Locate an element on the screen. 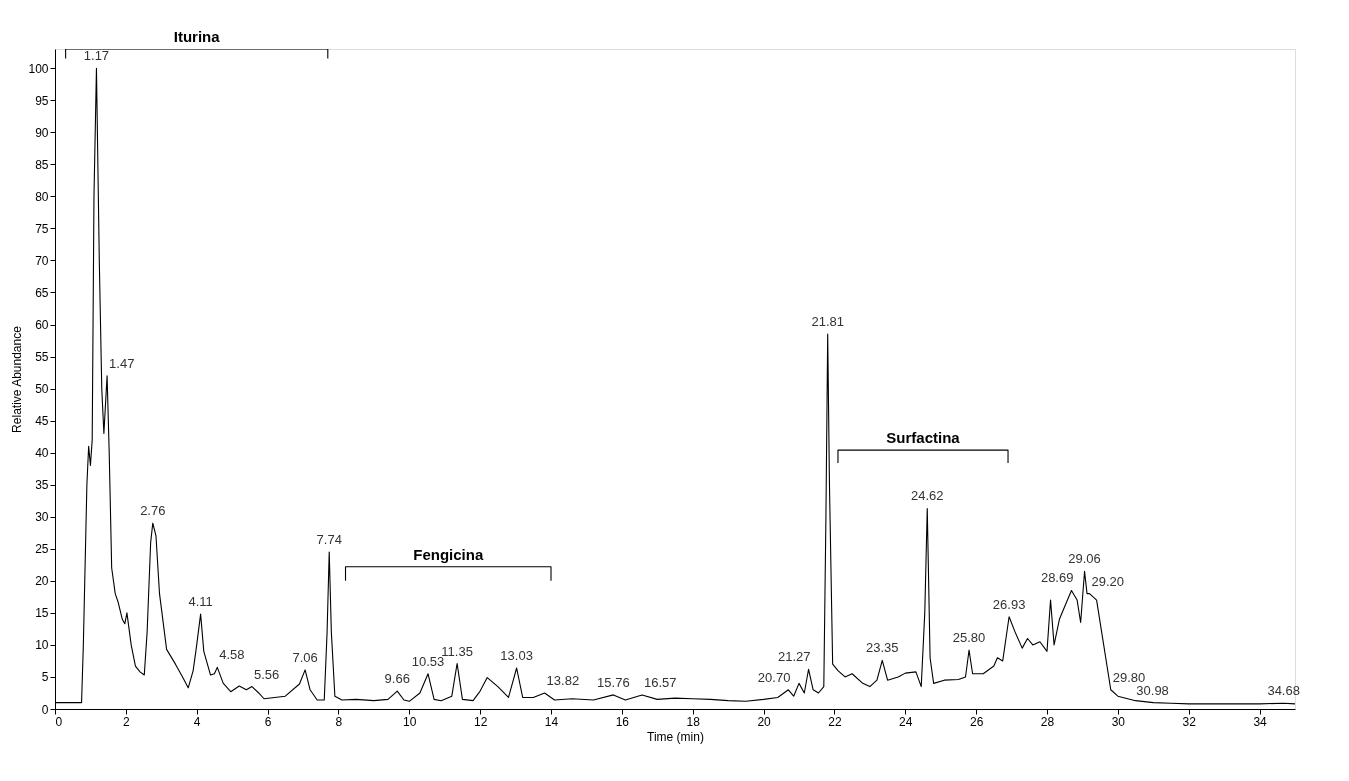  y-tick-label: 10 is located at coordinates (42, 645).